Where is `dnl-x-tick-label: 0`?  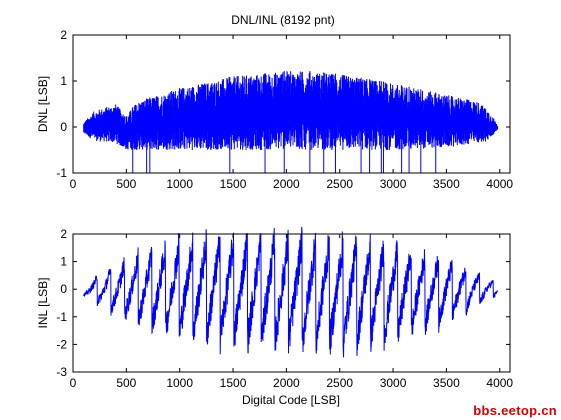 dnl-x-tick-label: 0 is located at coordinates (73, 184).